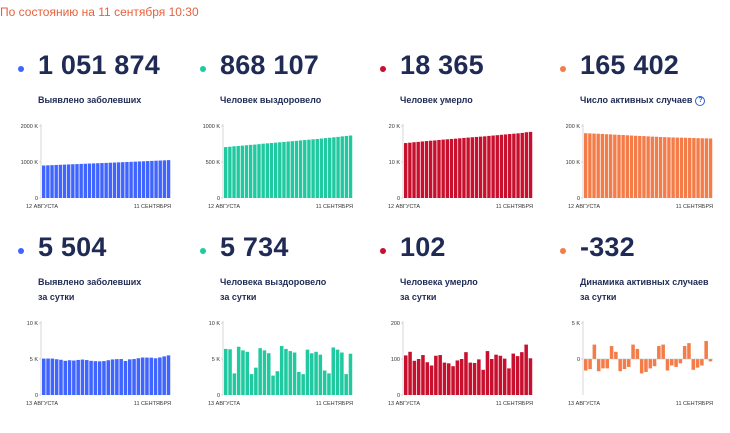 Image resolution: width=730 pixels, height=433 pixels. I want to click on question-circle-icon: ?, so click(700, 101).